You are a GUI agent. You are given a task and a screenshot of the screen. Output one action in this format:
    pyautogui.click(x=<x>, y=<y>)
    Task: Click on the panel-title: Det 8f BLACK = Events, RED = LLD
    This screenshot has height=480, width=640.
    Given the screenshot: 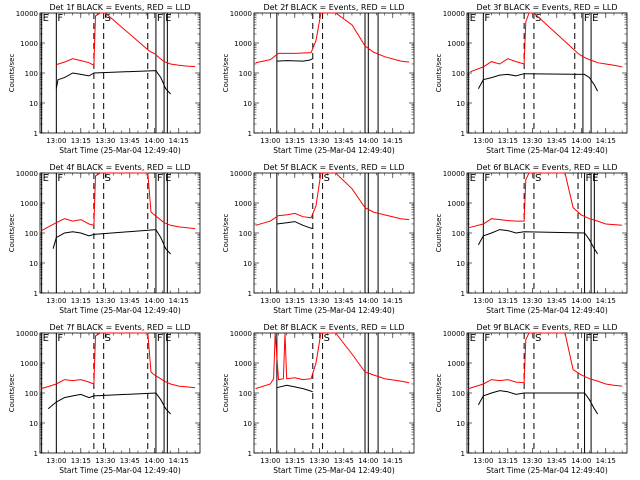 What is the action you would take?
    pyautogui.click(x=333, y=327)
    